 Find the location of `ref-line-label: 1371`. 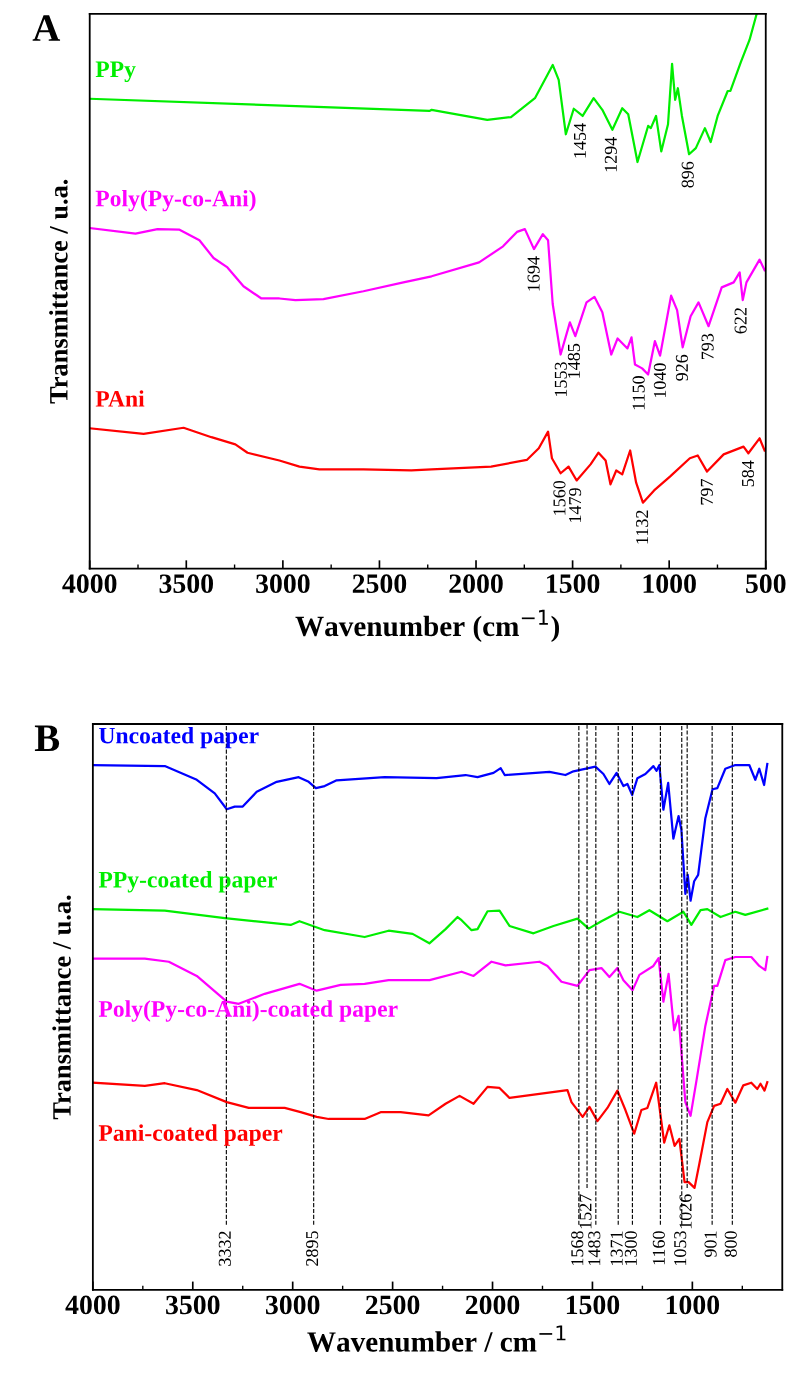

ref-line-label: 1371 is located at coordinates (616, 1248).